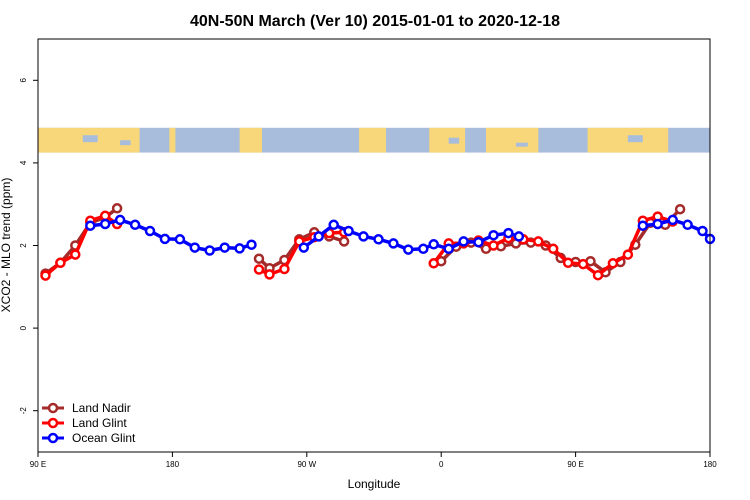  I want to click on legend-item: Land Glint, so click(84, 423).